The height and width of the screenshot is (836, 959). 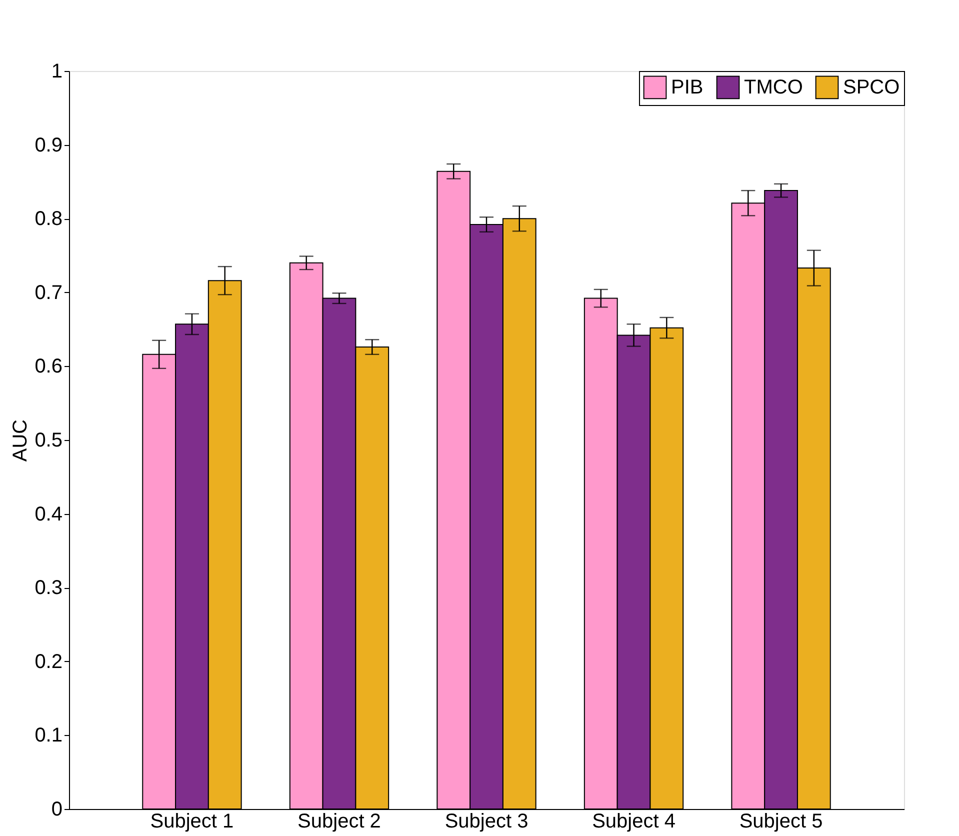 I want to click on x-tick-label: Subject 1, so click(x=192, y=821).